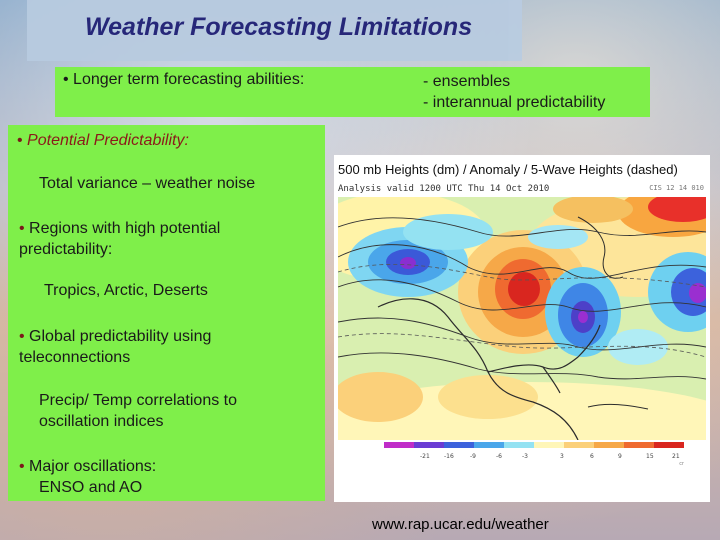 The height and width of the screenshot is (540, 720). Describe the element at coordinates (473, 456) in the screenshot. I see `scale-label: -9` at that location.